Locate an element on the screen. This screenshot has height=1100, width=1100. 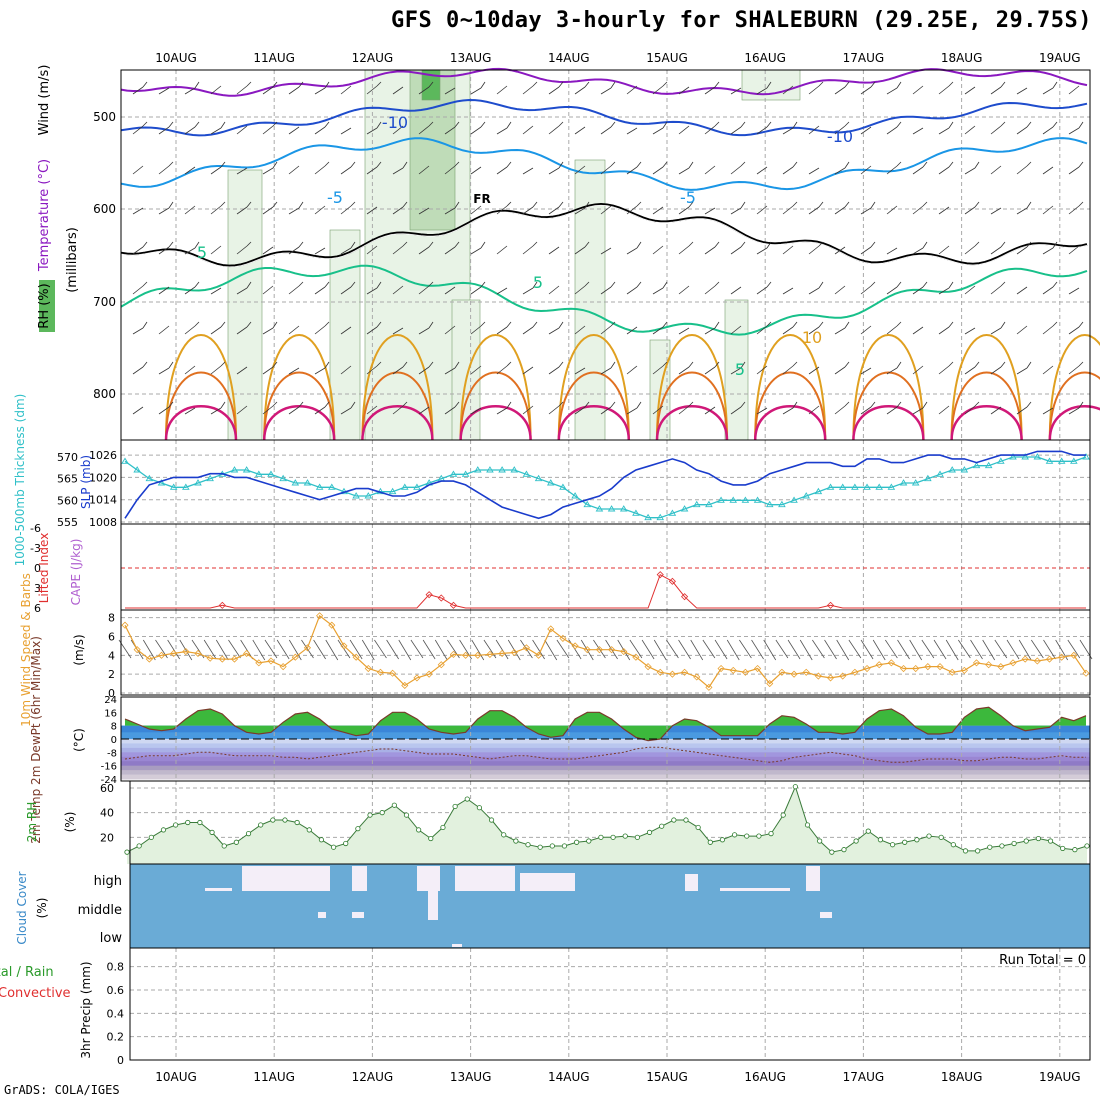
date-label-top: 13AUG is located at coordinates (471, 58).